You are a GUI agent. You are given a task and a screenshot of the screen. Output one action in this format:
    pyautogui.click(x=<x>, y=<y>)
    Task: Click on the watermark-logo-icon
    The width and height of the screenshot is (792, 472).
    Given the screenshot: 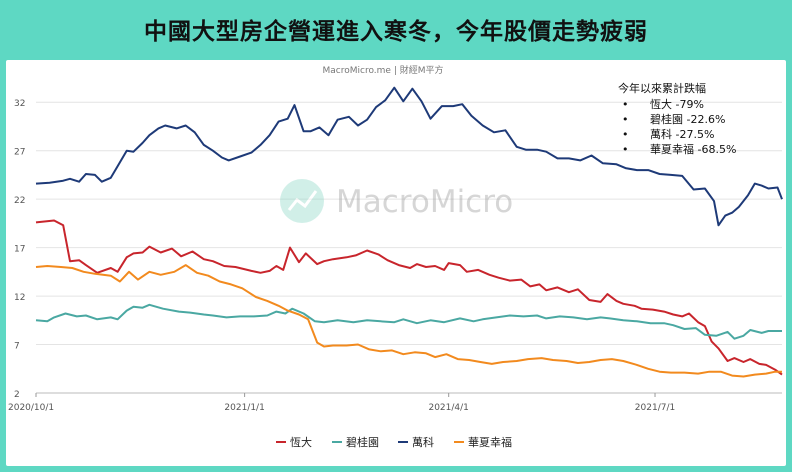 What is the action you would take?
    pyautogui.click(x=302, y=201)
    